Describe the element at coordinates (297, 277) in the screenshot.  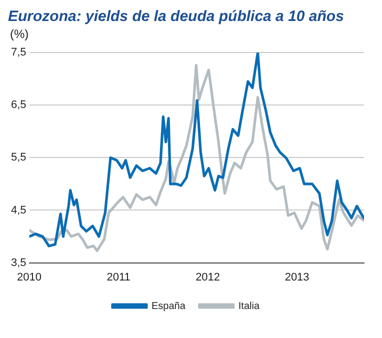
I see `x-tick-label: 2013` at that location.